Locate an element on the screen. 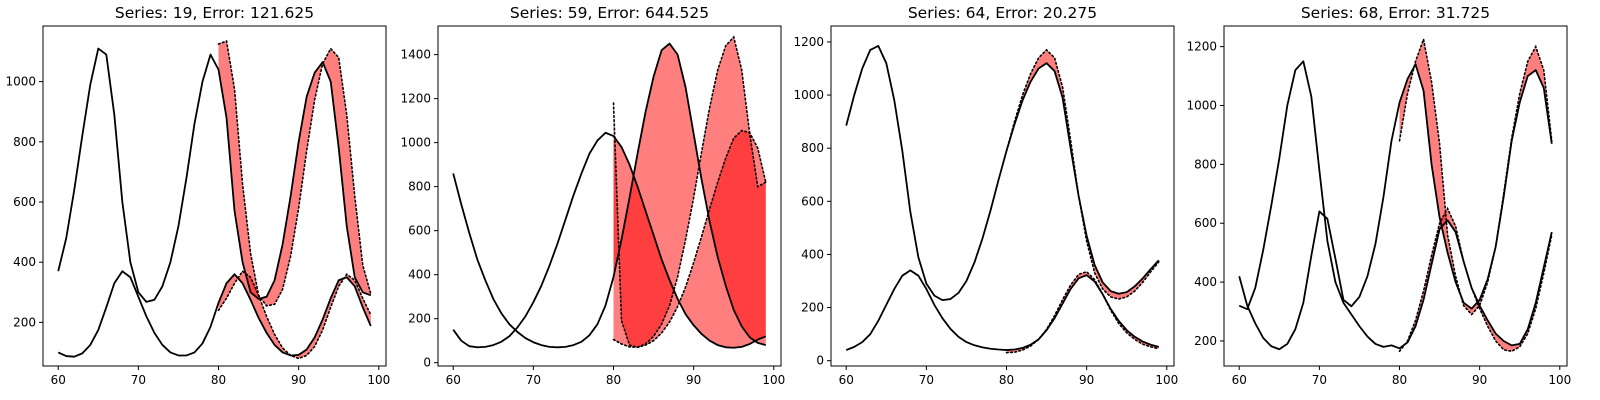  chart-title: Series: 59, Error: 644.525 is located at coordinates (609, 13).